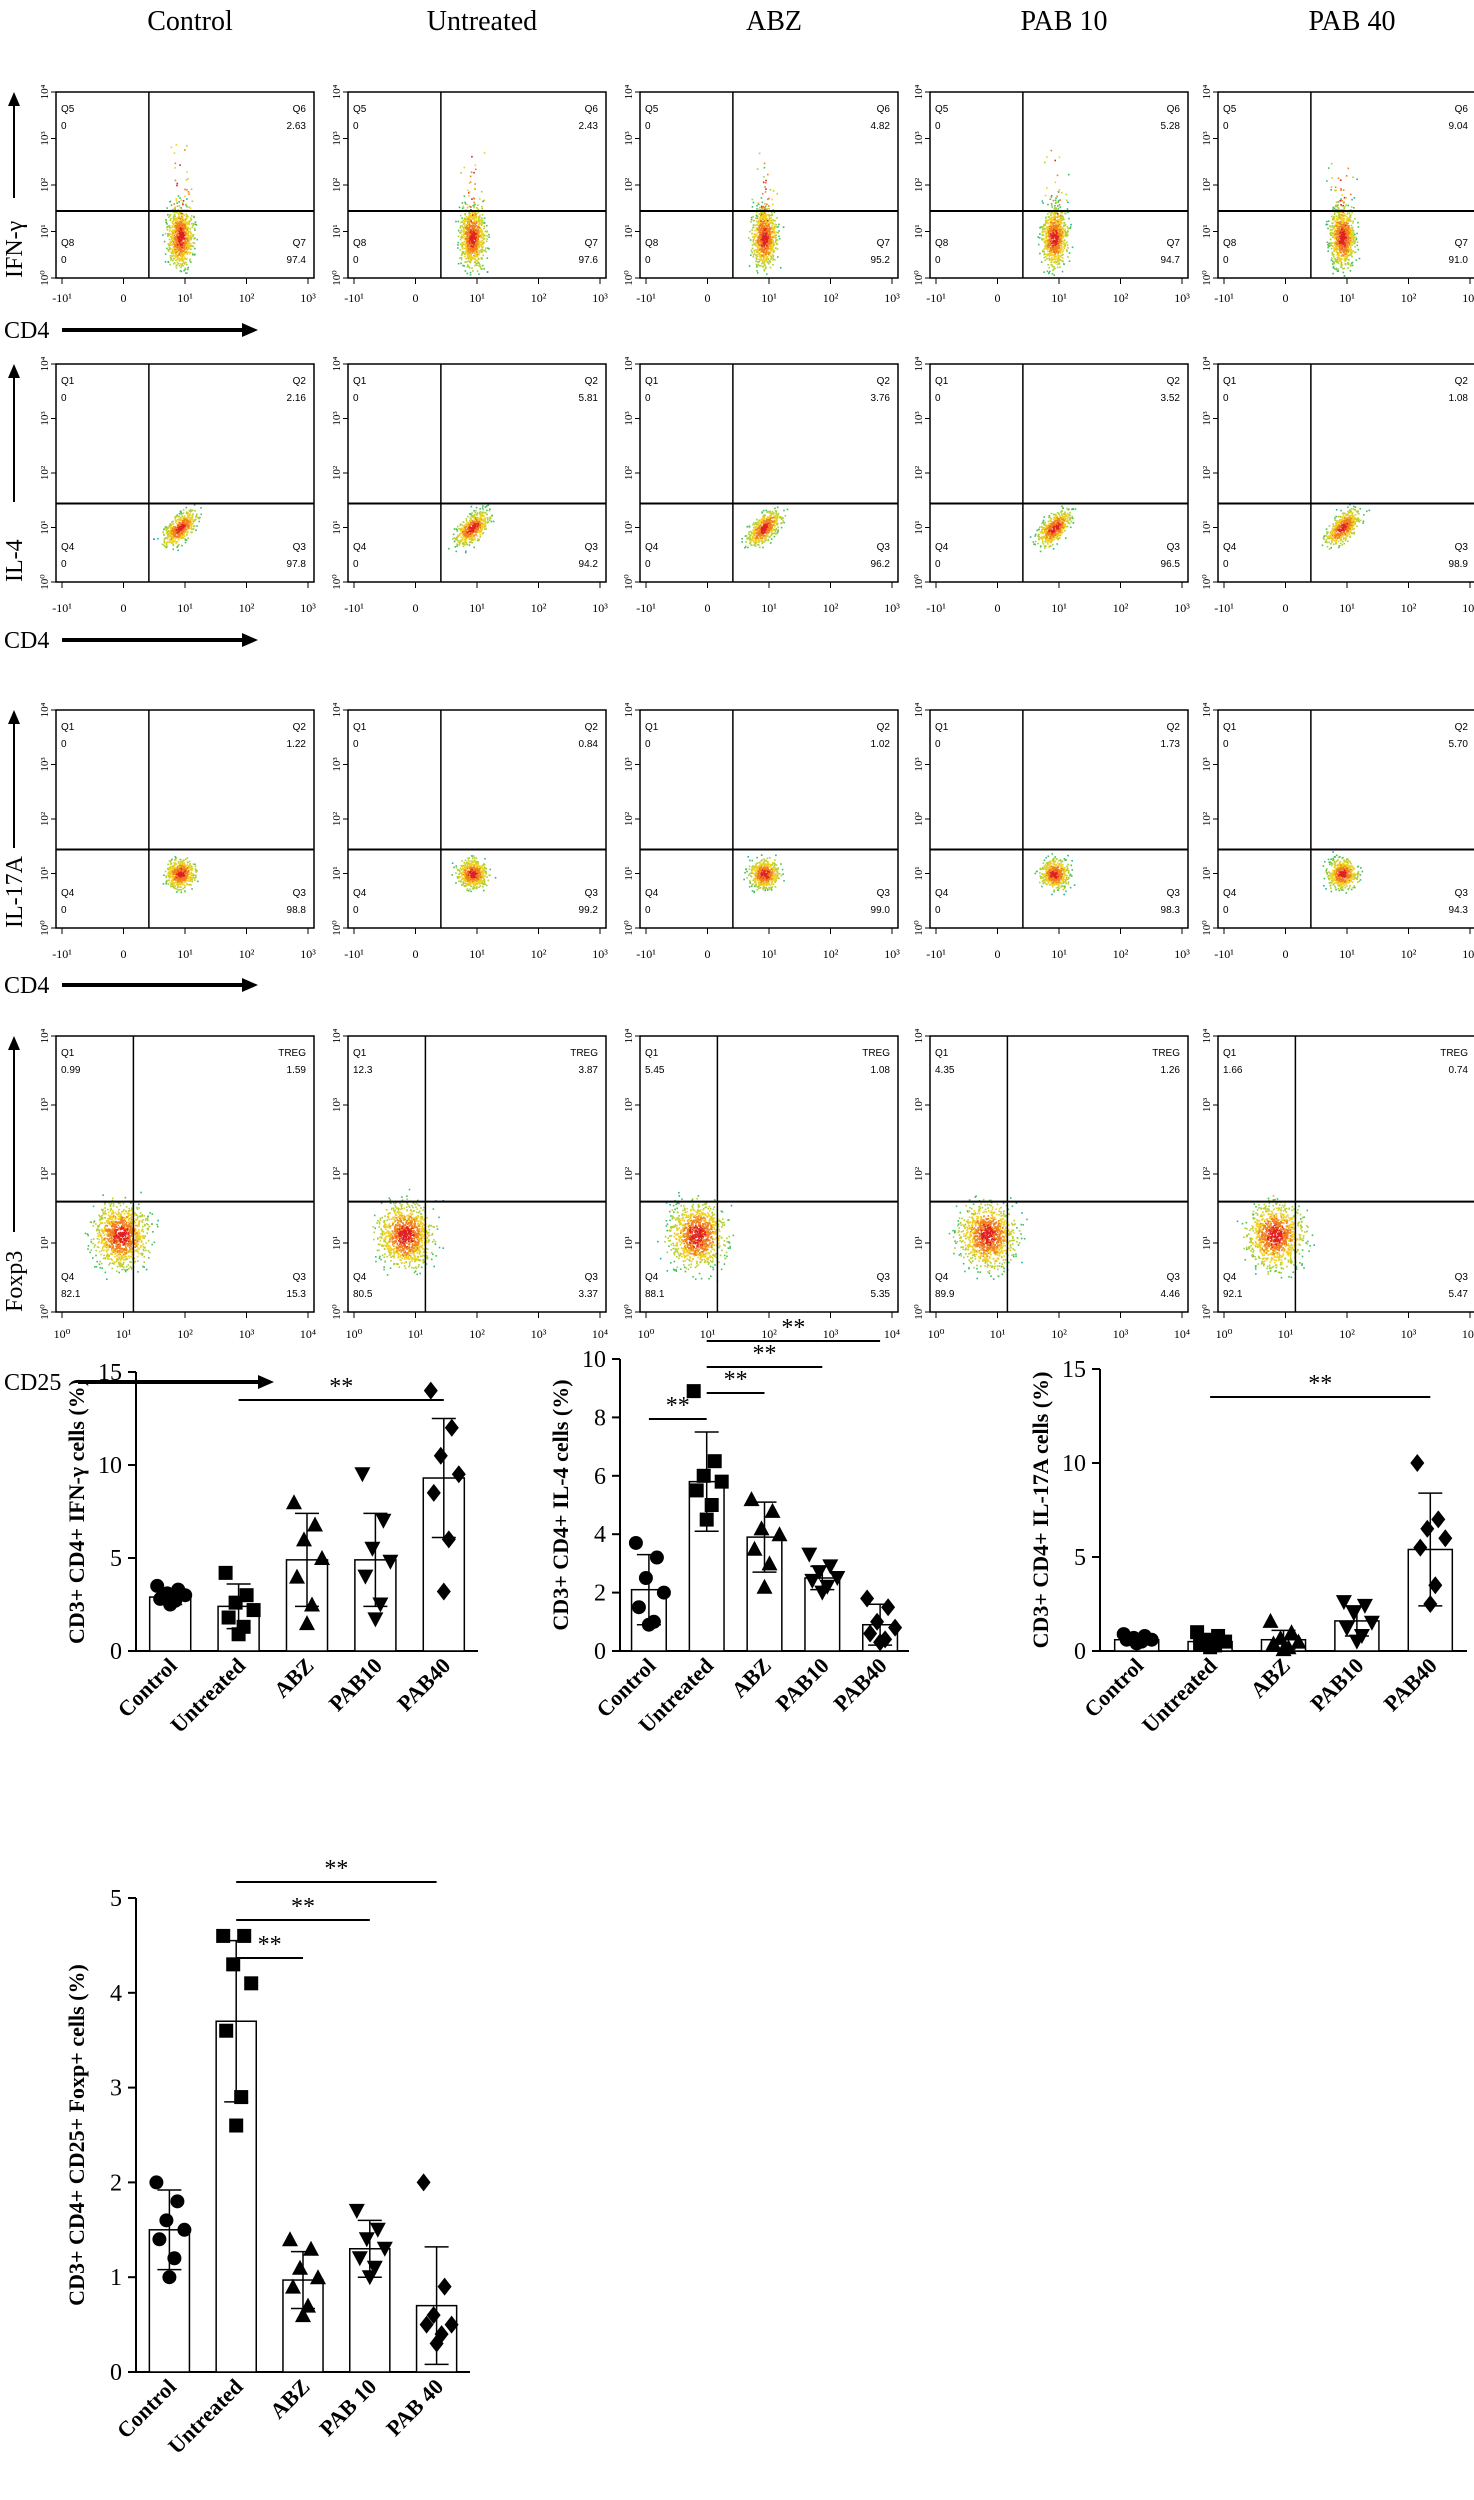 The image size is (1474, 2500). I want to click on column-header: Control, so click(190, 21).